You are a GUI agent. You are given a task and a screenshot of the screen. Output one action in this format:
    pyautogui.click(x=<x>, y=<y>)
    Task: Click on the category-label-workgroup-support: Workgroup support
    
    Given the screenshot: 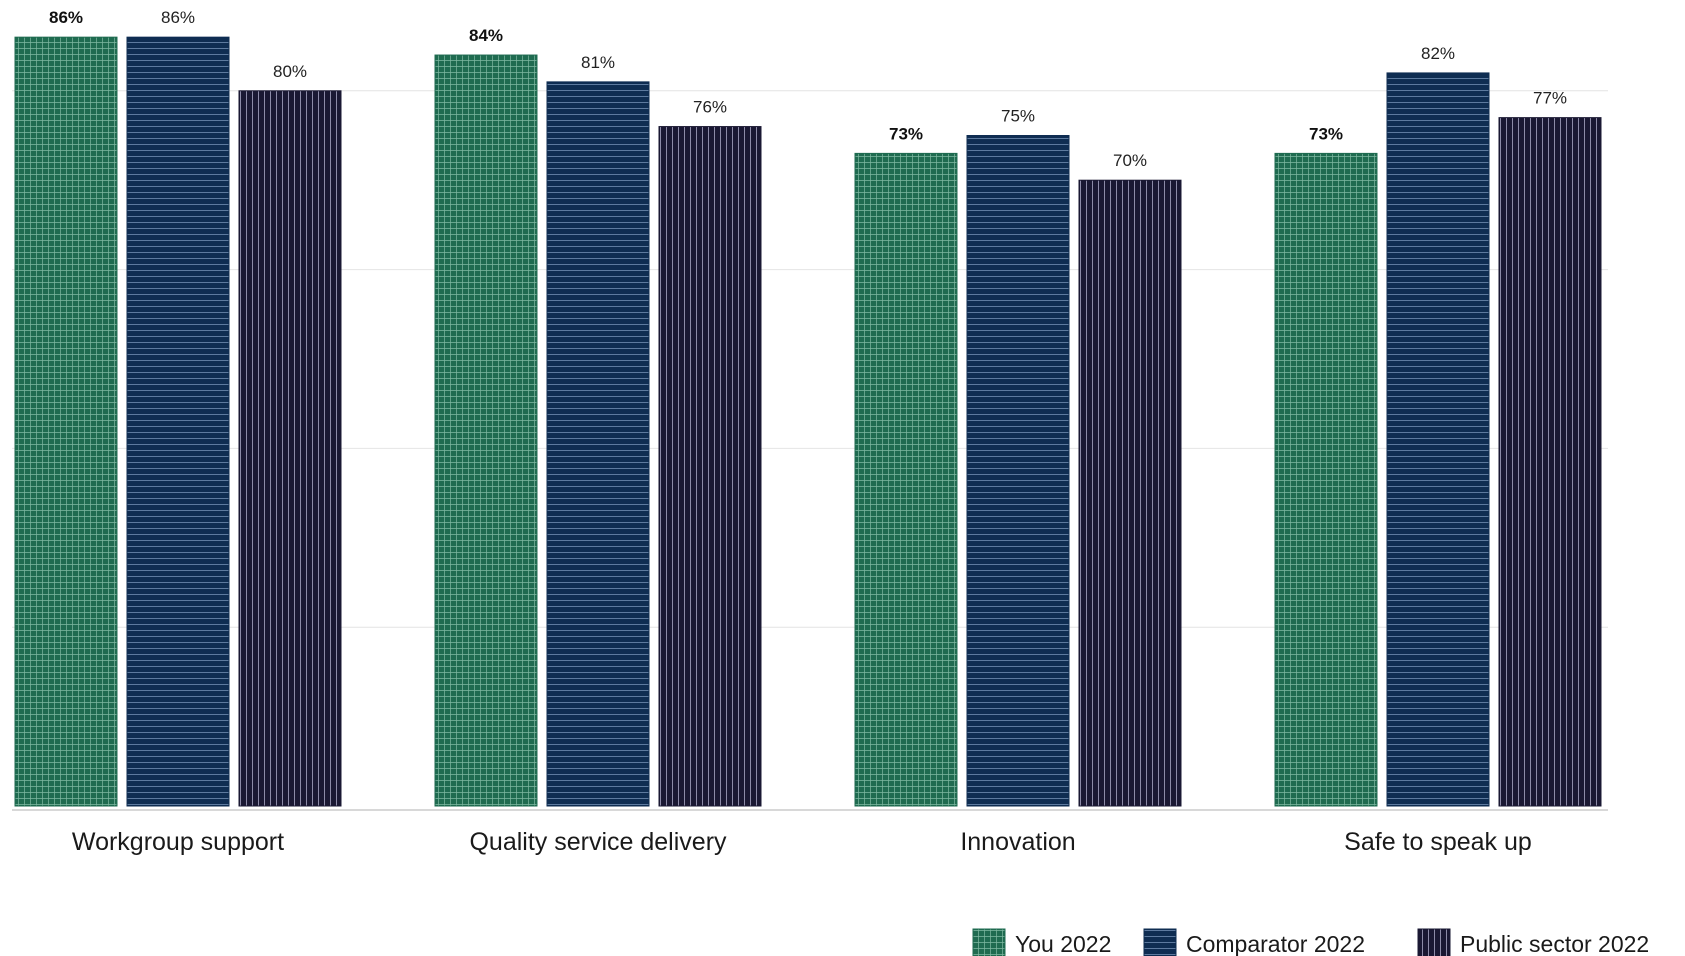 What is the action you would take?
    pyautogui.click(x=178, y=842)
    